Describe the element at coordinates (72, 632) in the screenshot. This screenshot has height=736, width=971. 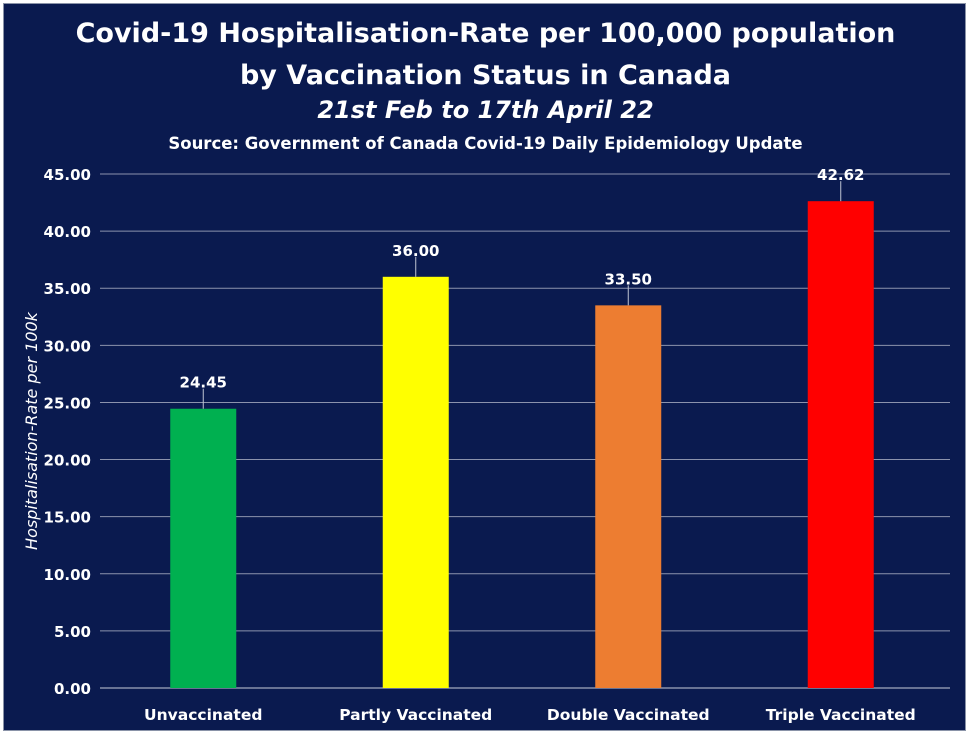
I see `y-tick-label: 5.00` at that location.